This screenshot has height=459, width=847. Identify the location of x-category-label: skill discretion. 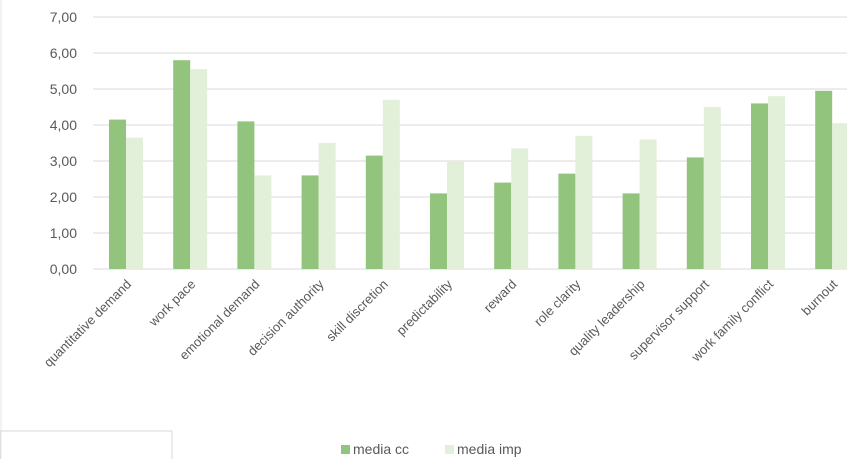
(357, 311).